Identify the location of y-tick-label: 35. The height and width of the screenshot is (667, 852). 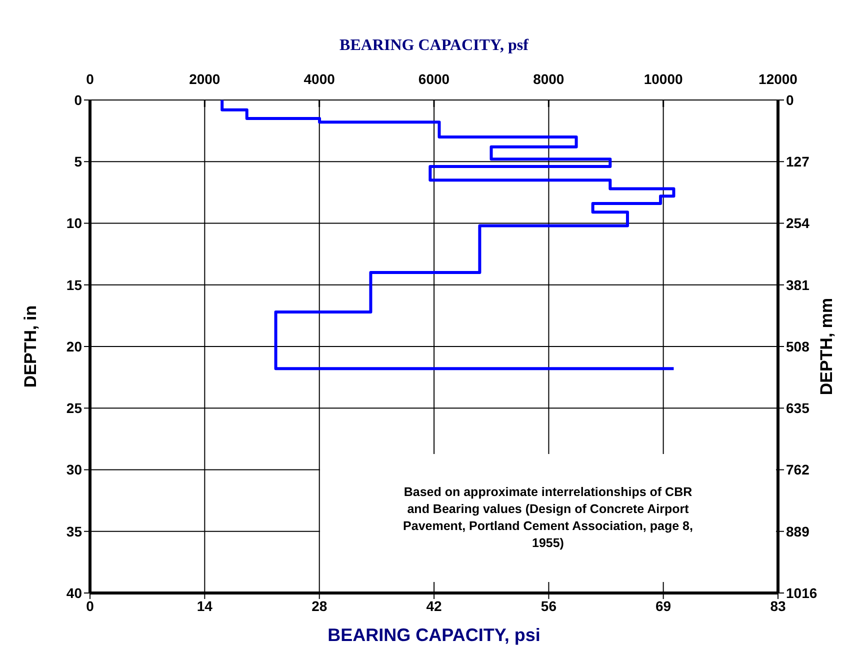
(74, 531).